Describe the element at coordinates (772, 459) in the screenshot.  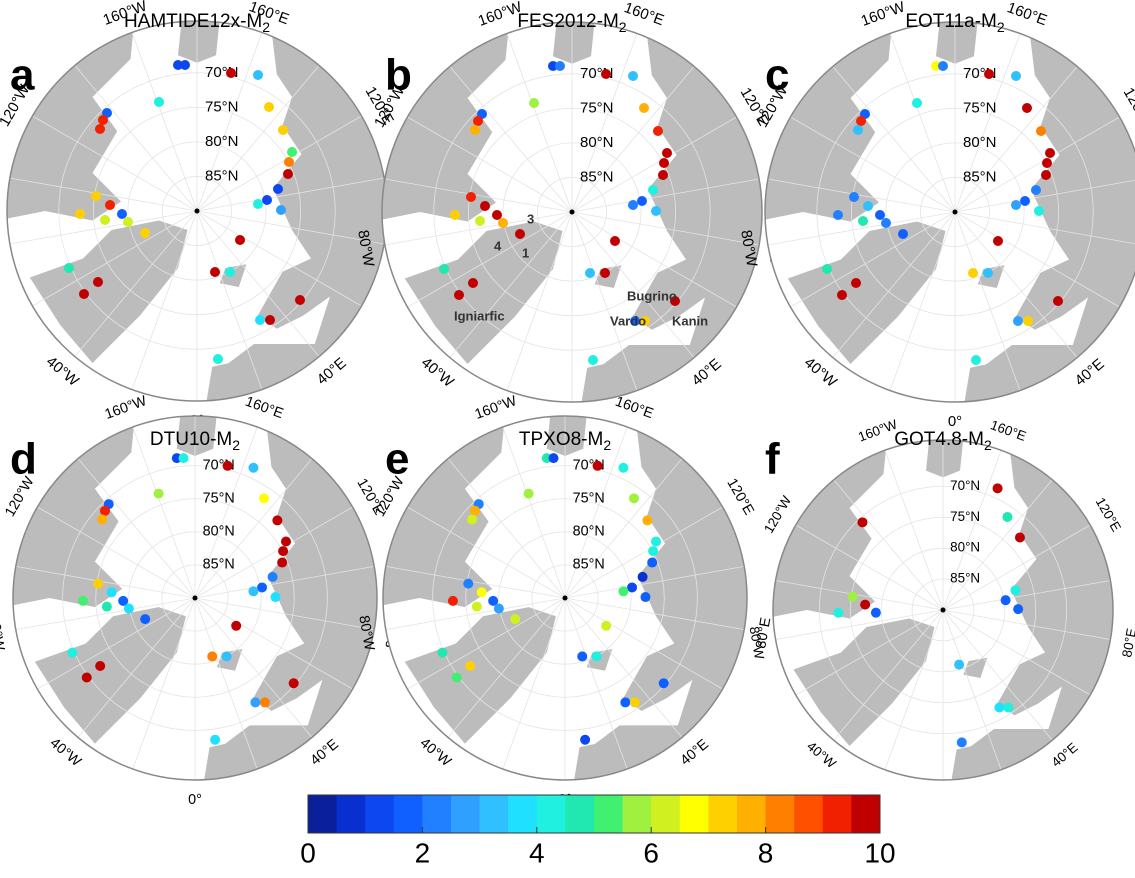
I see `panel-letter: f` at that location.